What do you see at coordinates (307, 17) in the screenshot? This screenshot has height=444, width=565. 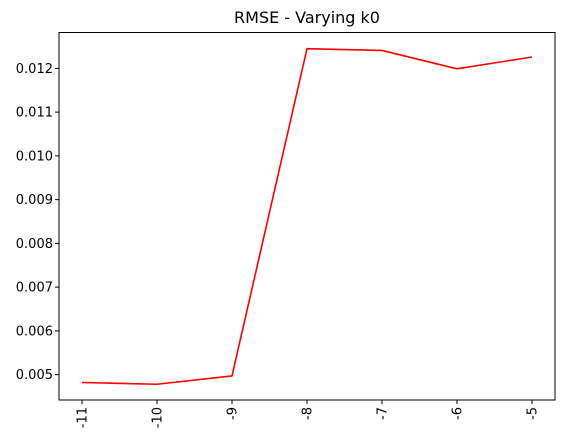 I see `chart-title: RMSE - Varying k0` at bounding box center [307, 17].